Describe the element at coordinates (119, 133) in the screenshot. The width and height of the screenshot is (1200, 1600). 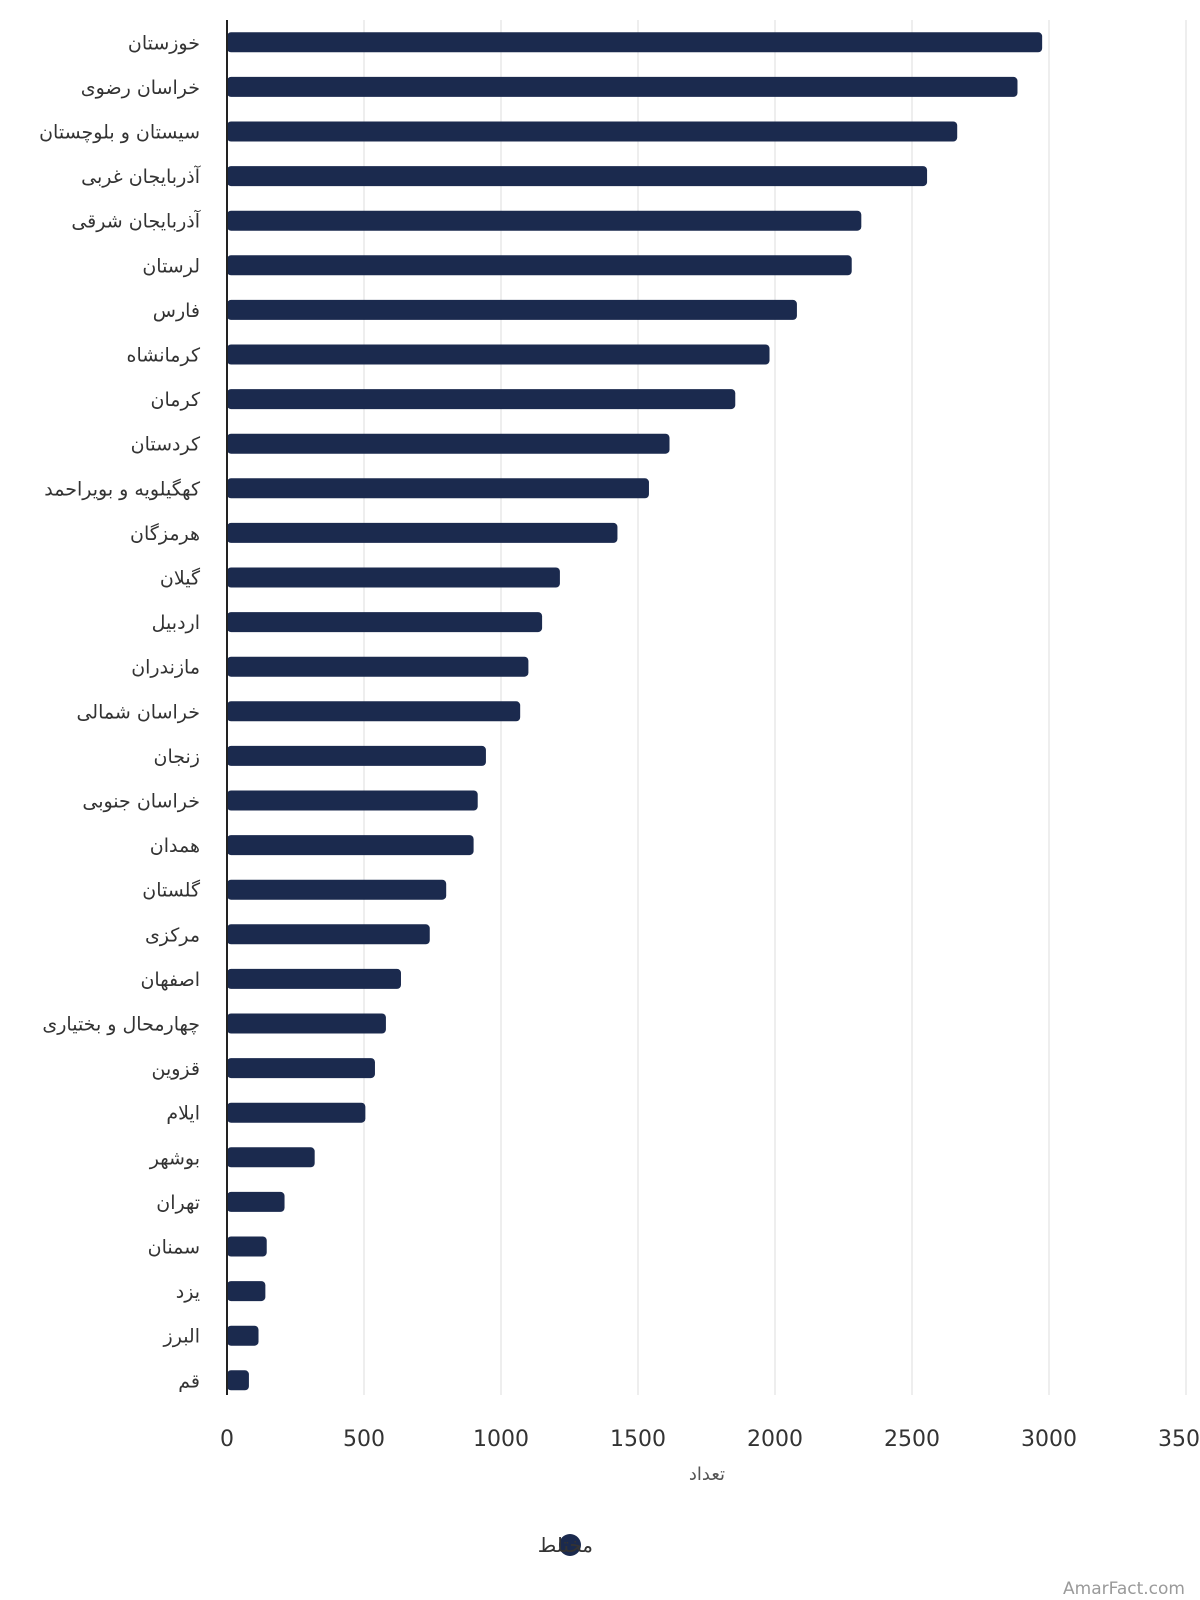
I see `category-label: سیستان و بلوچستان` at that location.